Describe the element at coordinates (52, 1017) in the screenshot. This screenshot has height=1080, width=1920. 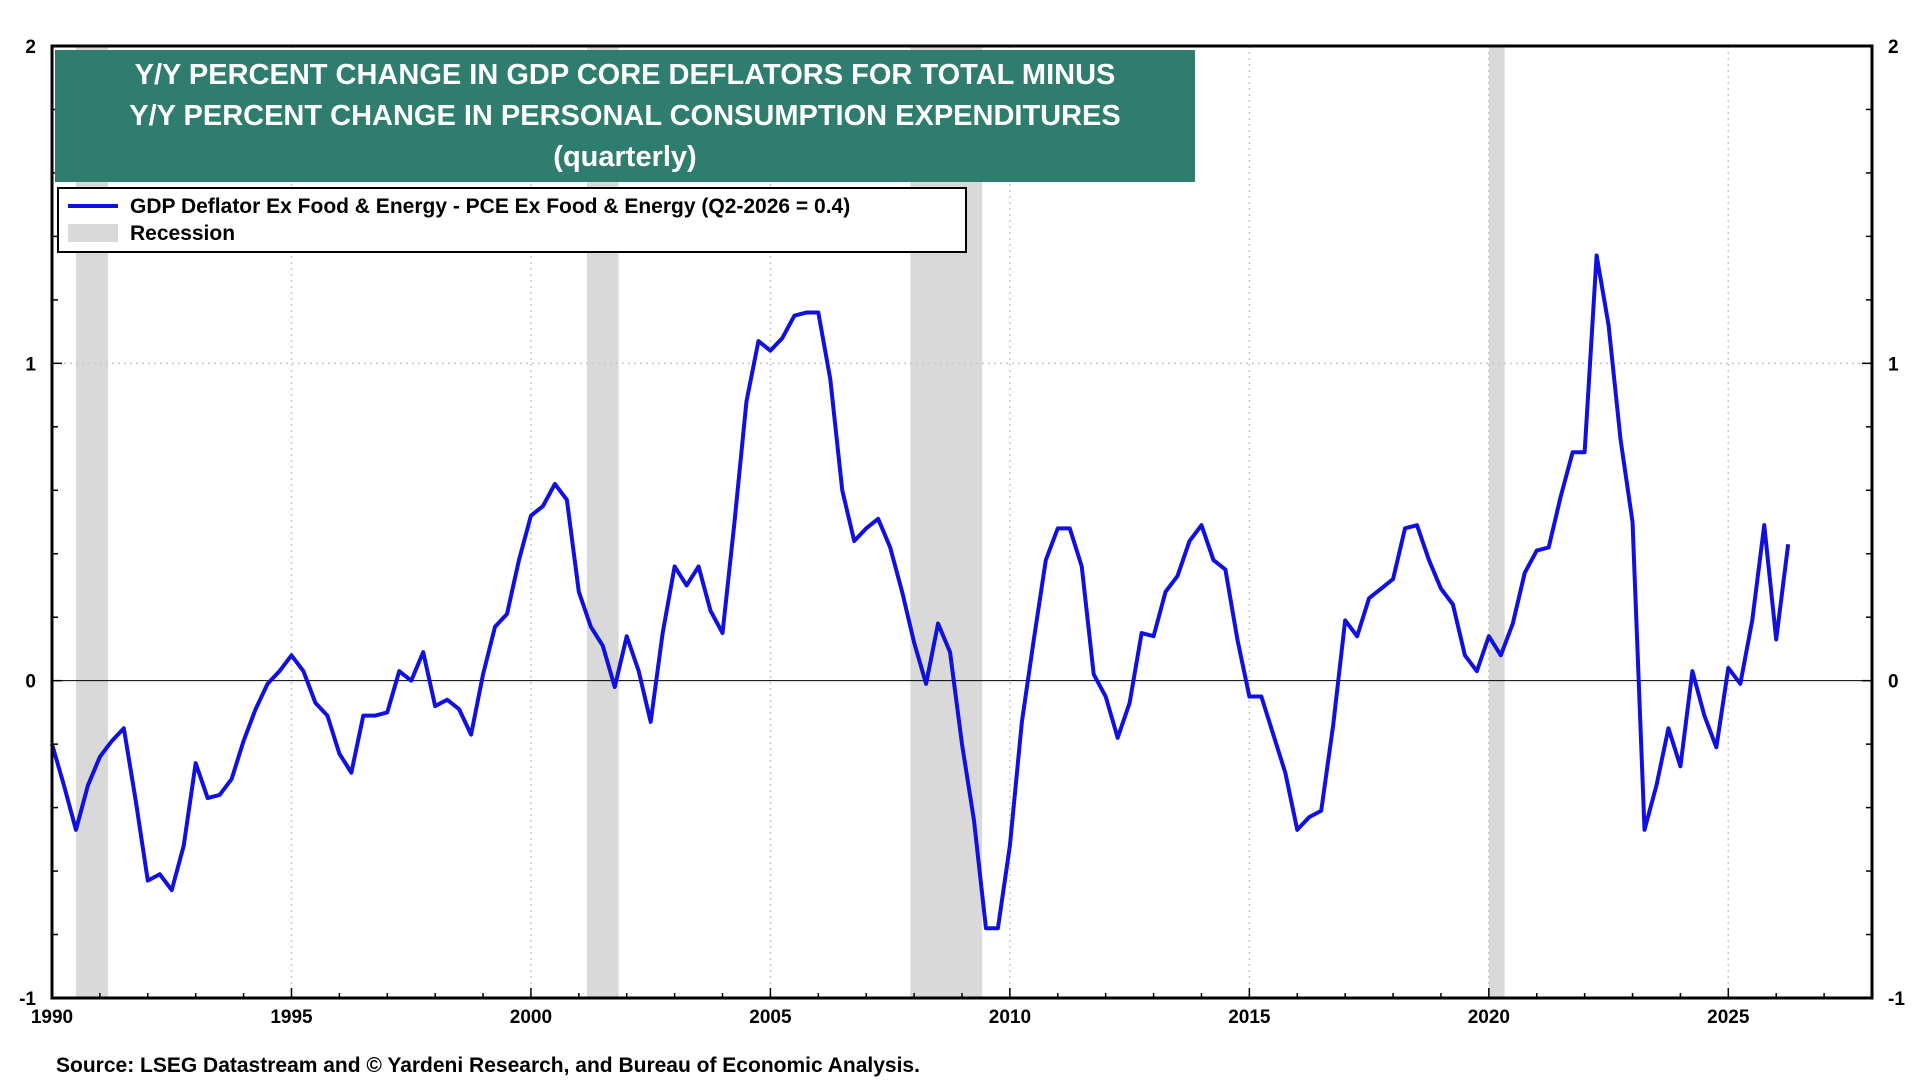
I see `x-tick-label-1990: 1990` at that location.